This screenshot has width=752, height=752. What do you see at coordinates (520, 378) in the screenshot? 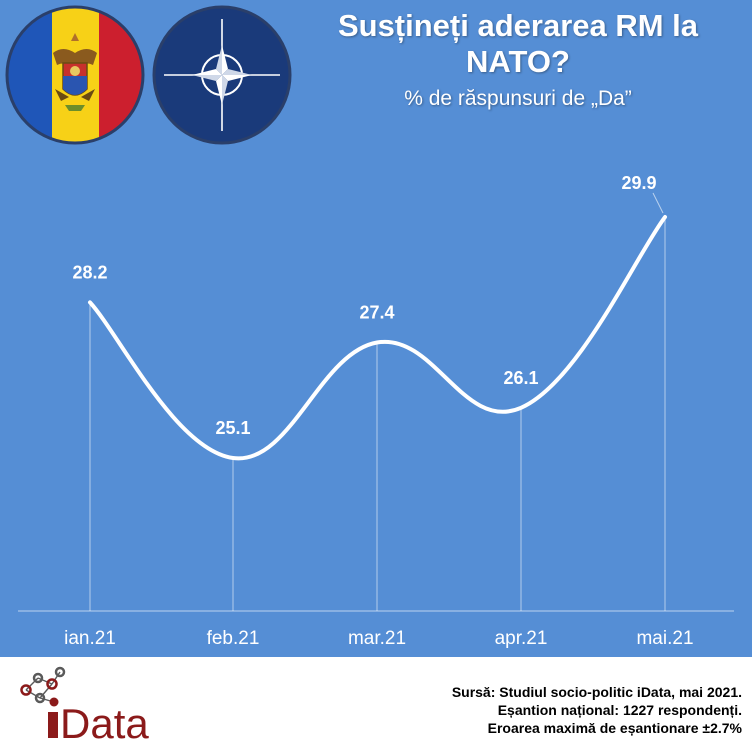
I see `data-label: 26.1` at bounding box center [520, 378].